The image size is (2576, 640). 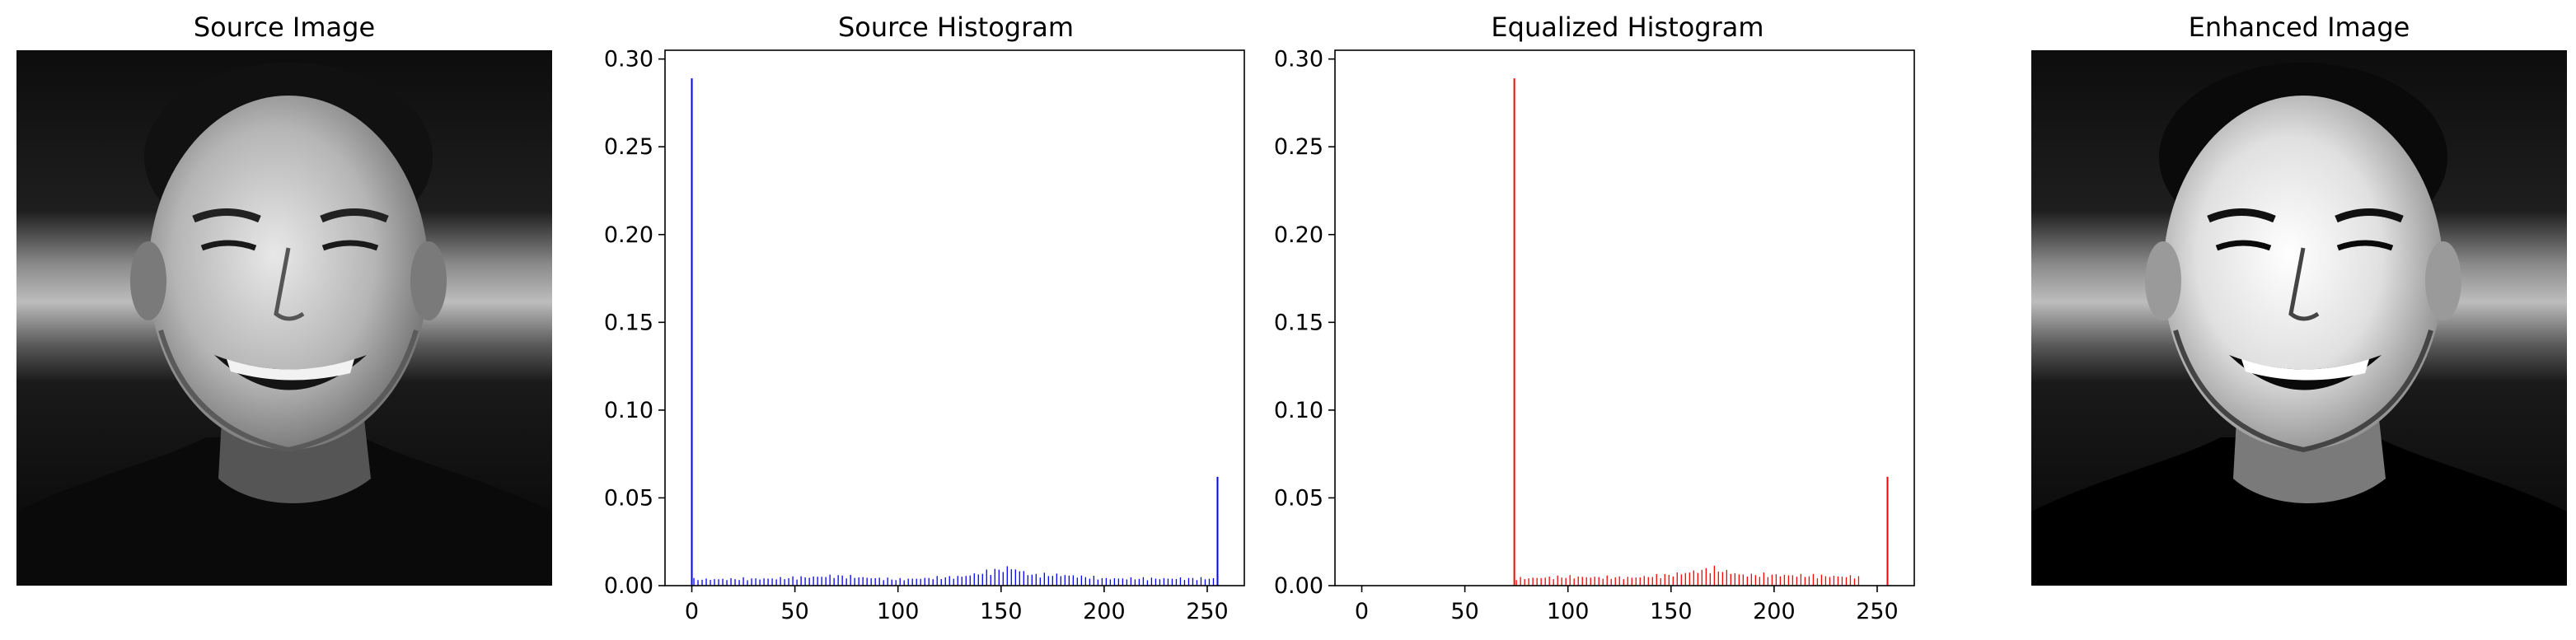 I want to click on enhanced-image-title: Enhanced Image, so click(x=2299, y=27).